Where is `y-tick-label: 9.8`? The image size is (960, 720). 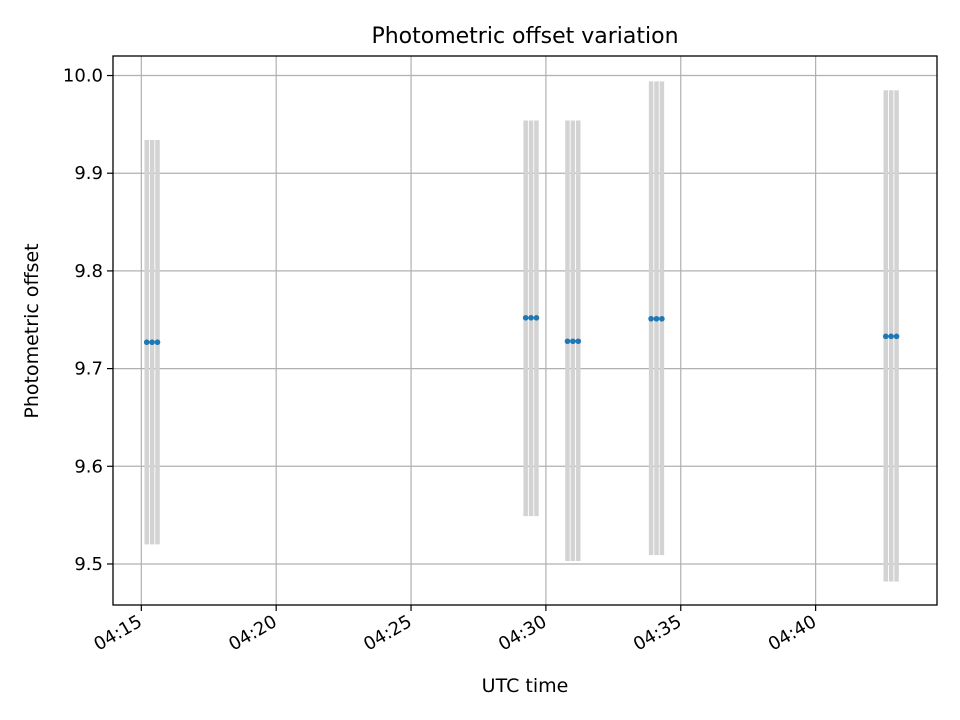
y-tick-label: 9.8 is located at coordinates (88, 271).